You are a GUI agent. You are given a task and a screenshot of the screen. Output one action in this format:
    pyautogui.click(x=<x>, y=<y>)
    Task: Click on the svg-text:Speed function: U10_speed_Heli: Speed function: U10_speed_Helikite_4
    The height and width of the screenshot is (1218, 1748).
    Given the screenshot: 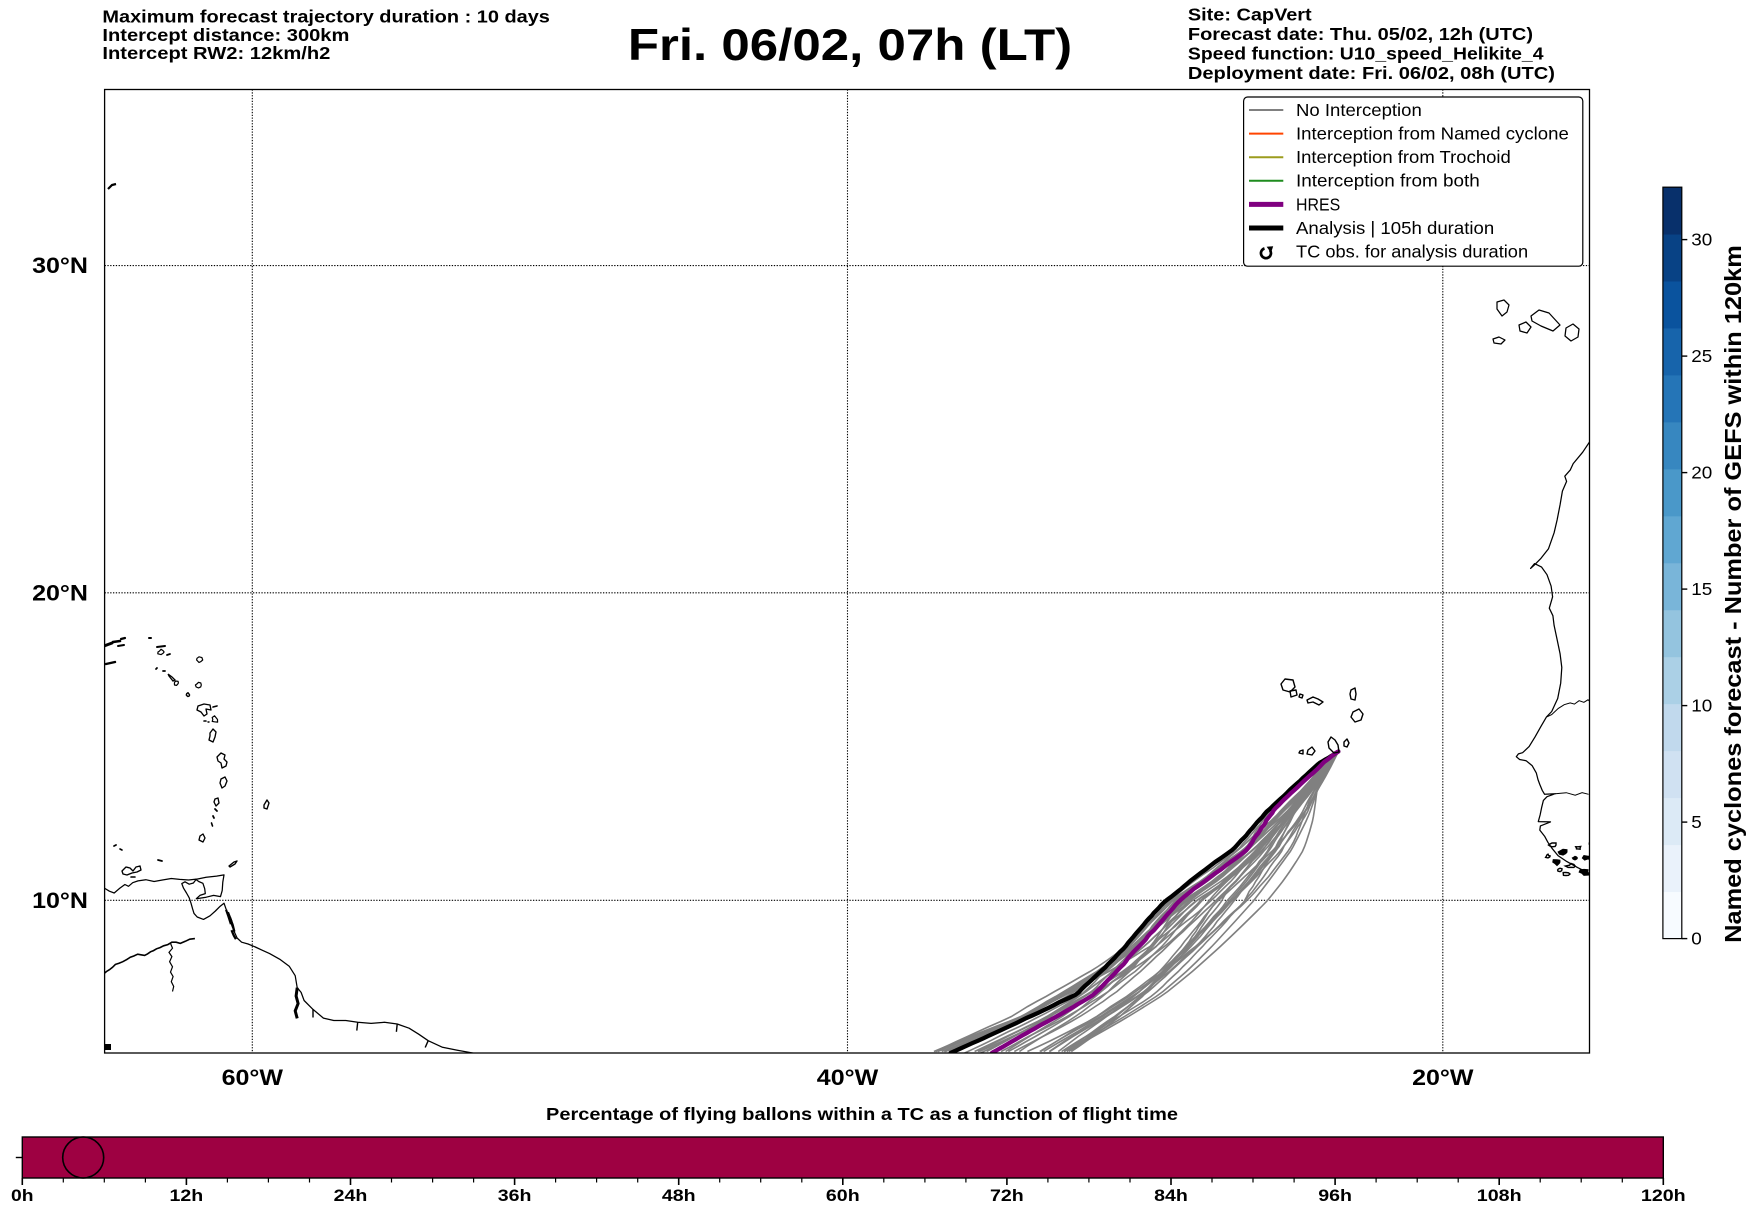 What is the action you would take?
    pyautogui.click(x=1366, y=53)
    